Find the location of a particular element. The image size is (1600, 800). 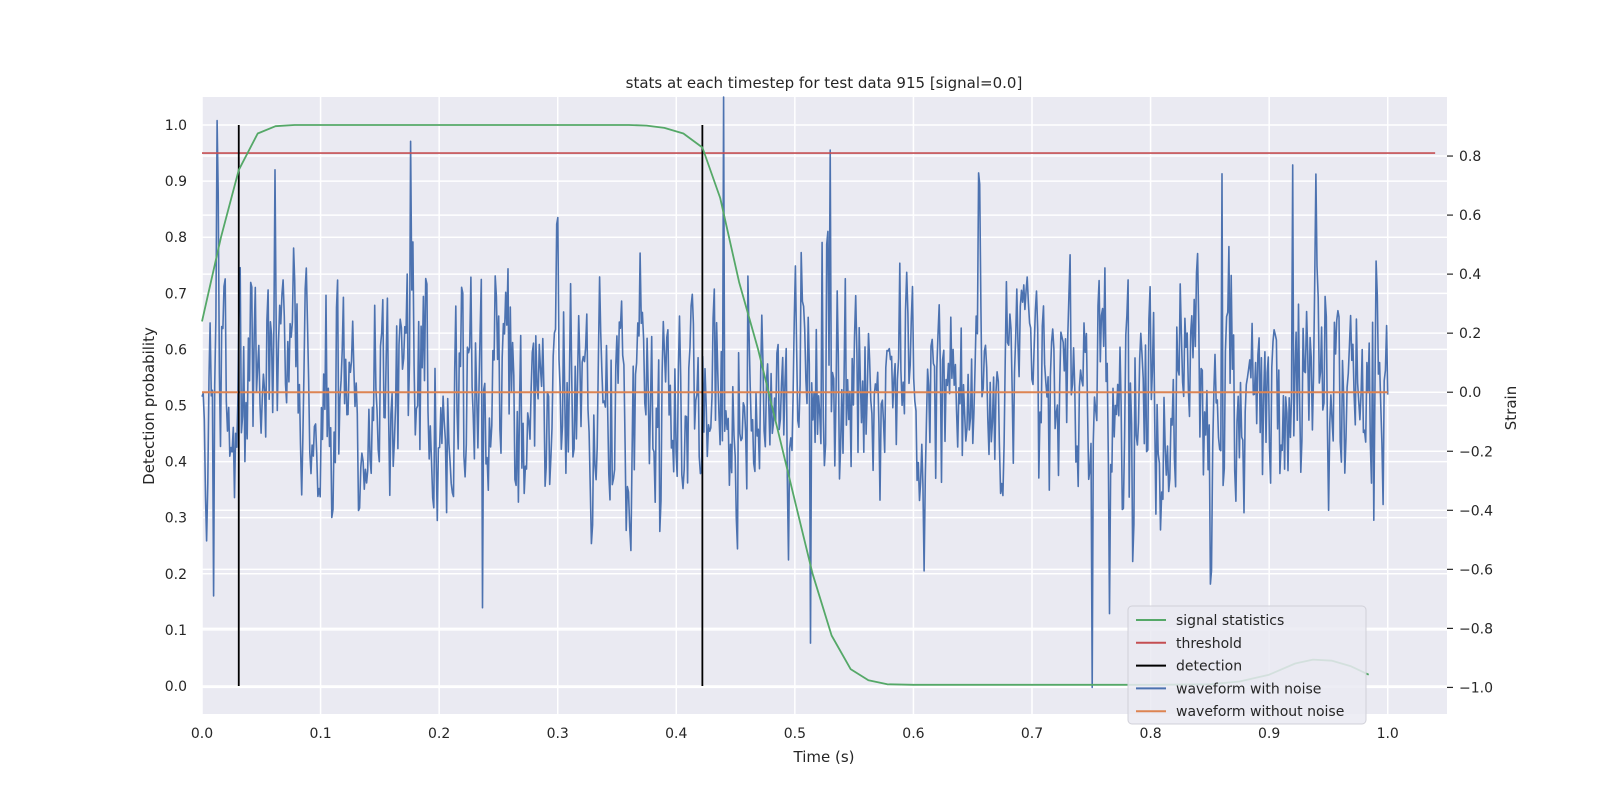

legend-label: waveform without noise is located at coordinates (1260, 712).